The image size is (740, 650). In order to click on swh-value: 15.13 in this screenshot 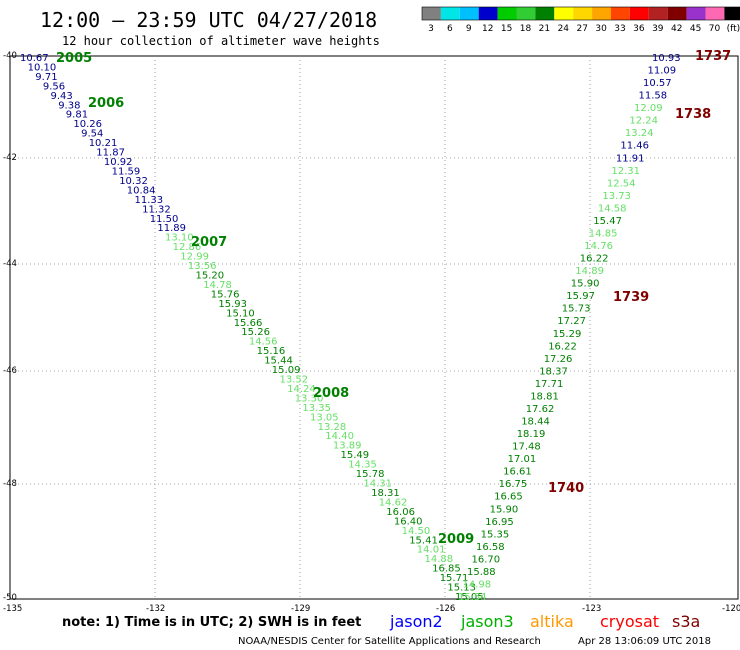, I will do `click(461, 588)`.